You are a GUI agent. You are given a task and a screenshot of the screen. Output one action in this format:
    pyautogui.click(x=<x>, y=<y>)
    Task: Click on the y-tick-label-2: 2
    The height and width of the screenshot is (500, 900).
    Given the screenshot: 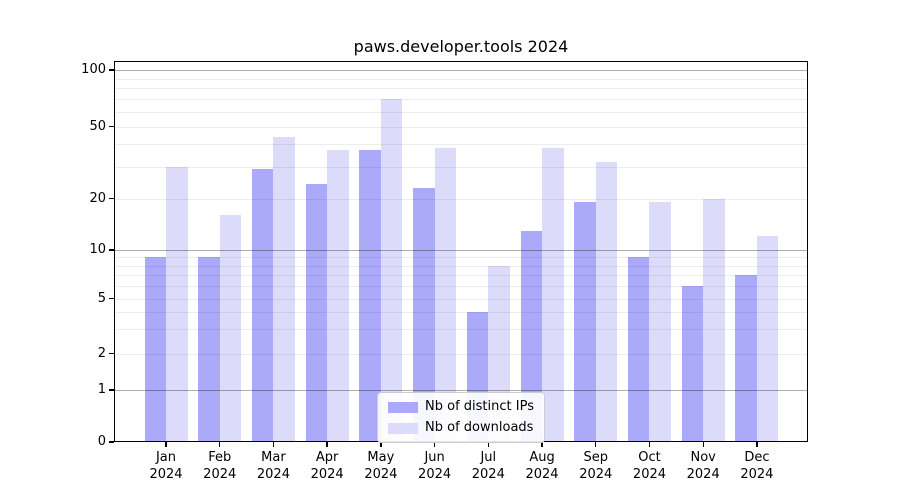 What is the action you would take?
    pyautogui.click(x=101, y=353)
    